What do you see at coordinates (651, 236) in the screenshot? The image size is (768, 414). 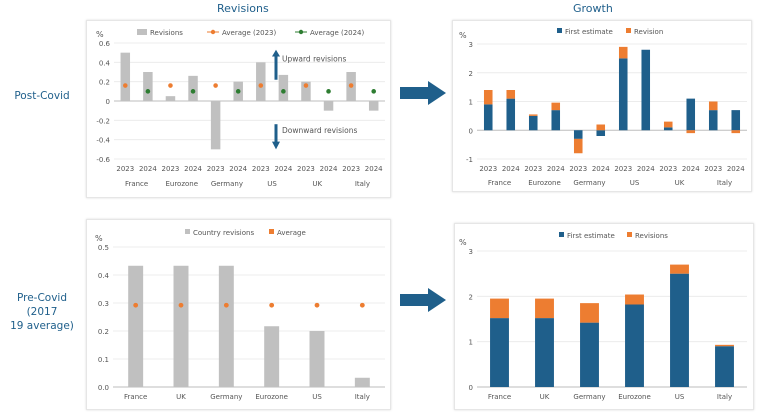 I see `pre-growth-legend-label: Revisions` at bounding box center [651, 236].